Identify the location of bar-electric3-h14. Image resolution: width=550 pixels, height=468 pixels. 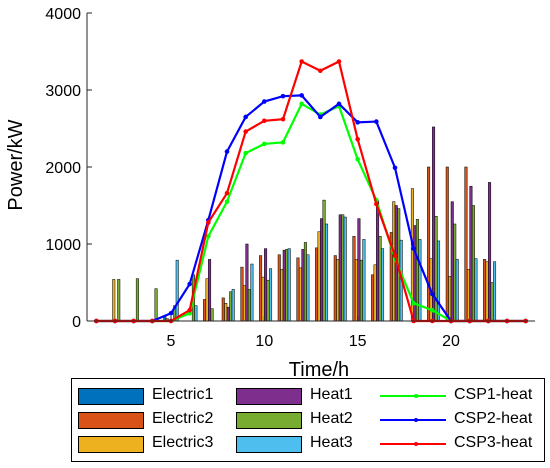
(338, 290).